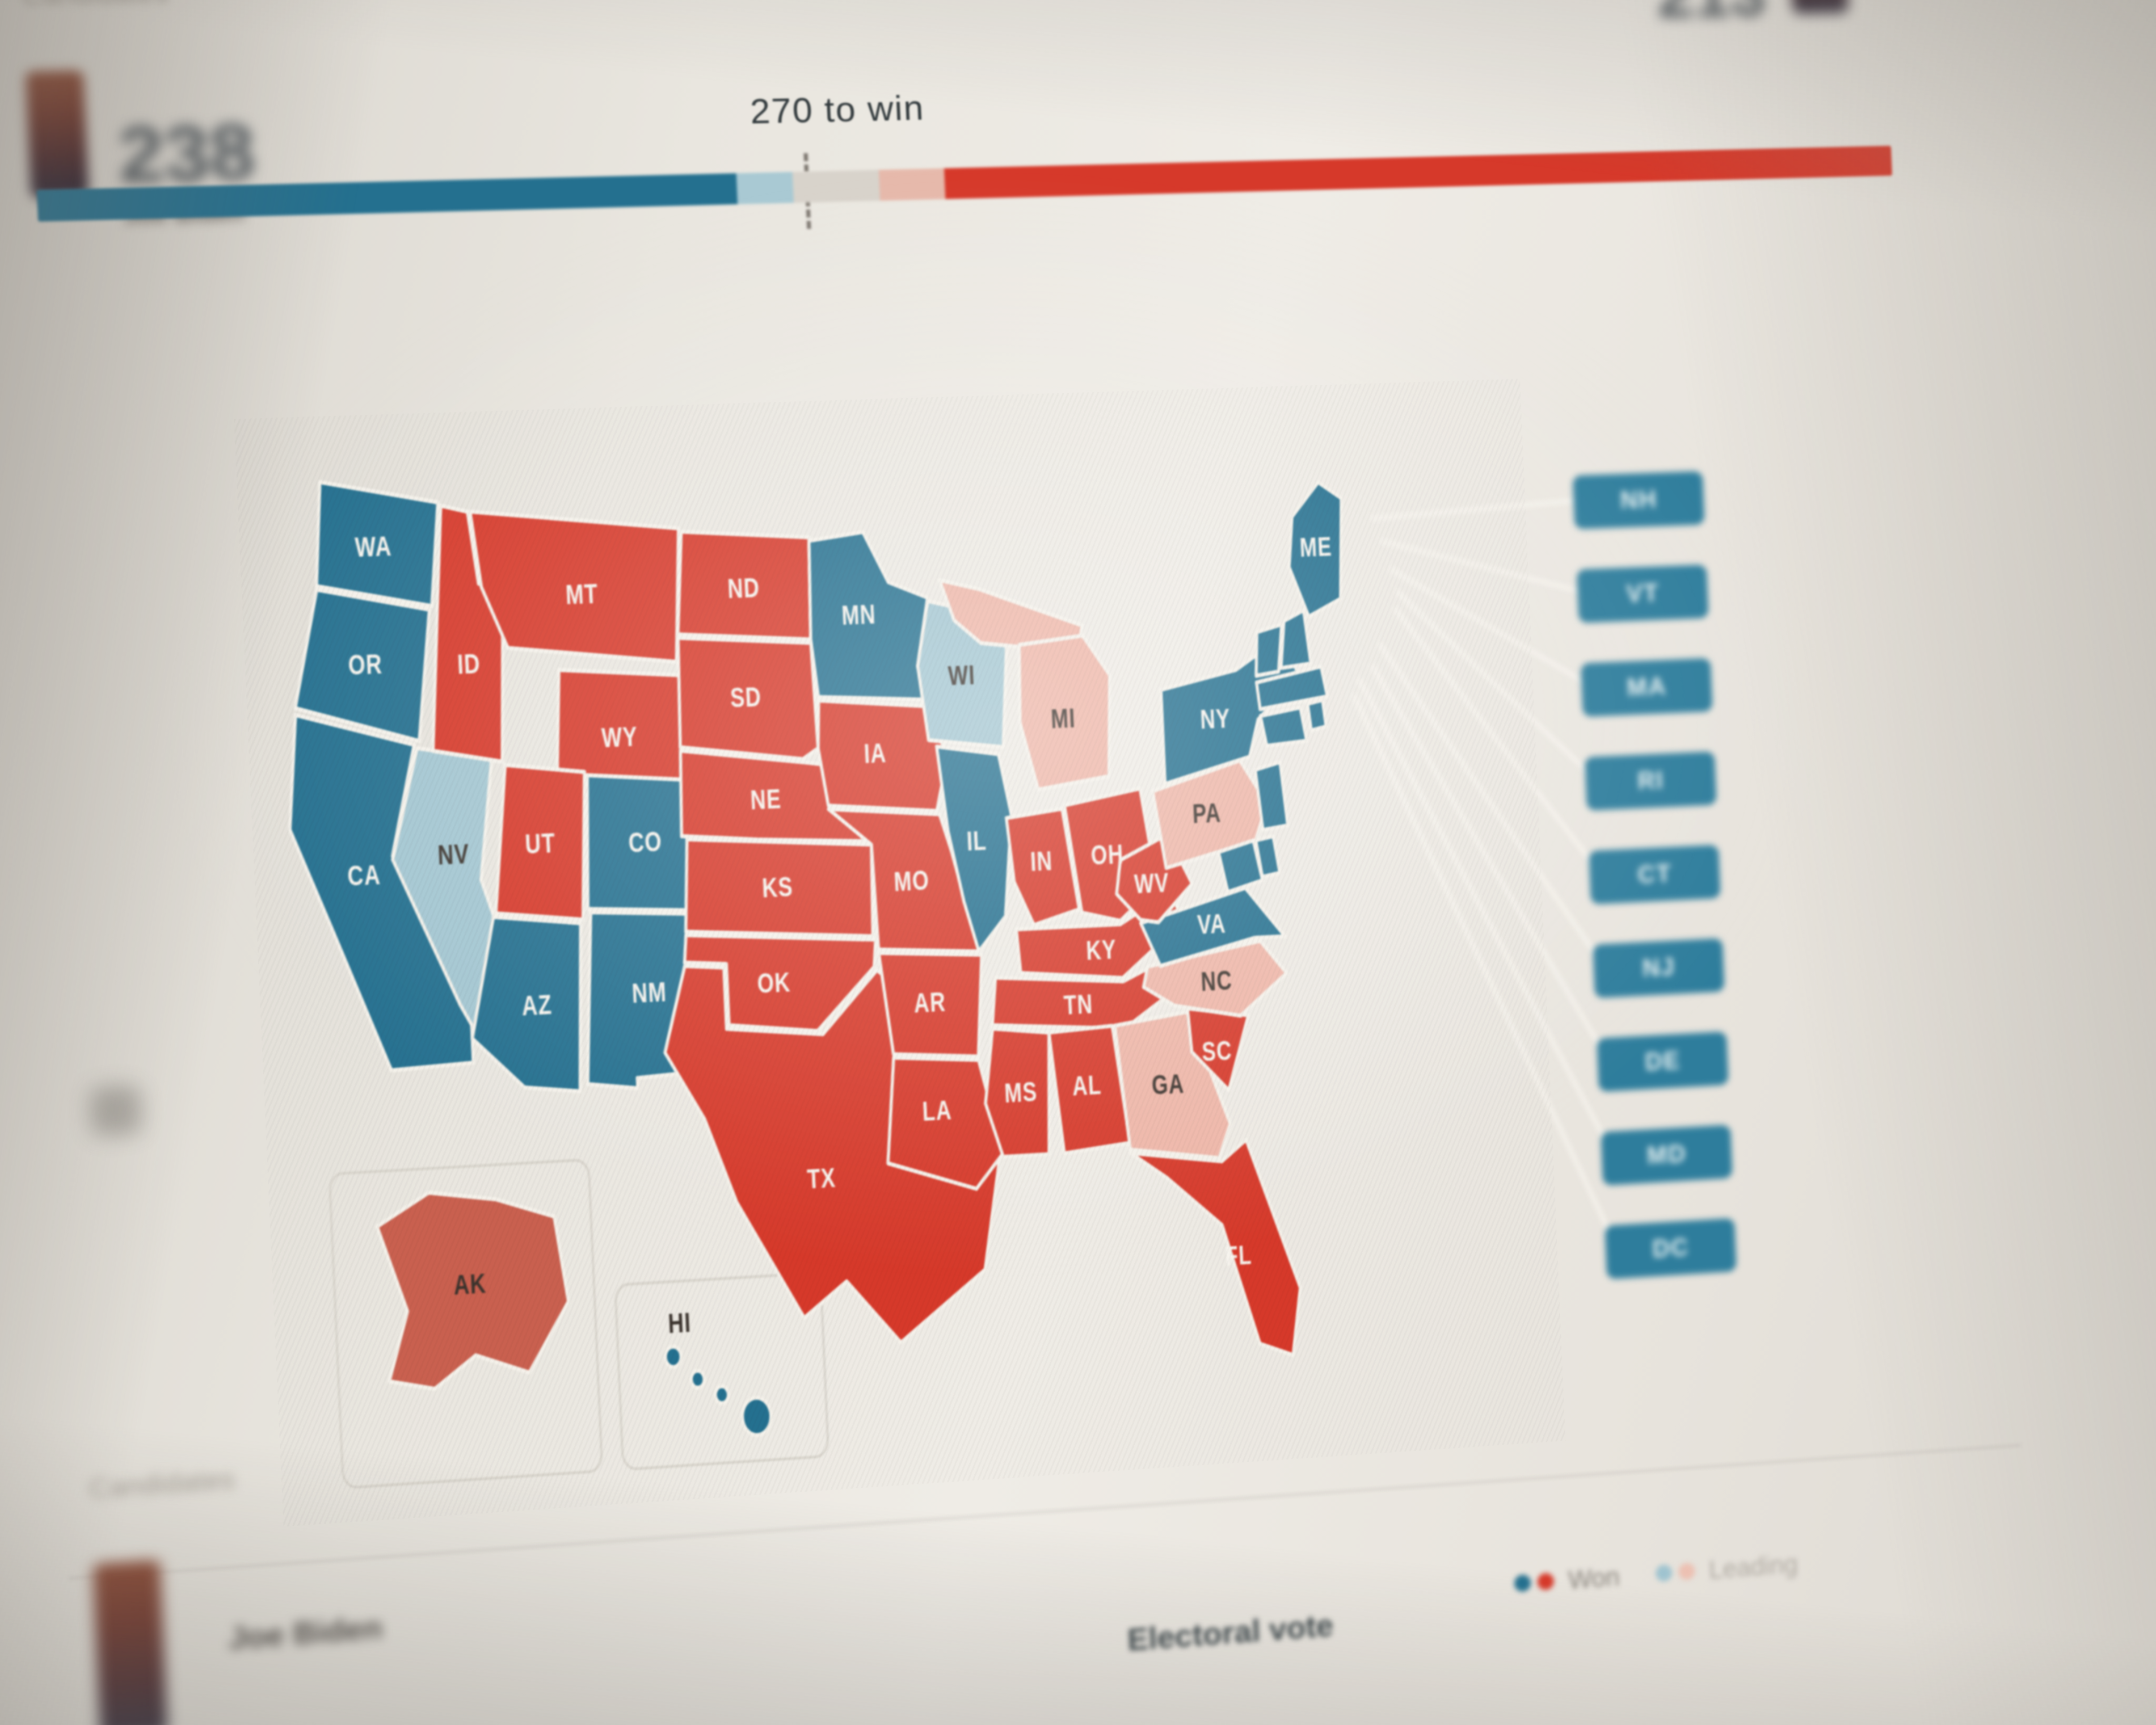 The height and width of the screenshot is (1725, 2156). What do you see at coordinates (1664, 1574) in the screenshot?
I see `leading-dem-dot` at bounding box center [1664, 1574].